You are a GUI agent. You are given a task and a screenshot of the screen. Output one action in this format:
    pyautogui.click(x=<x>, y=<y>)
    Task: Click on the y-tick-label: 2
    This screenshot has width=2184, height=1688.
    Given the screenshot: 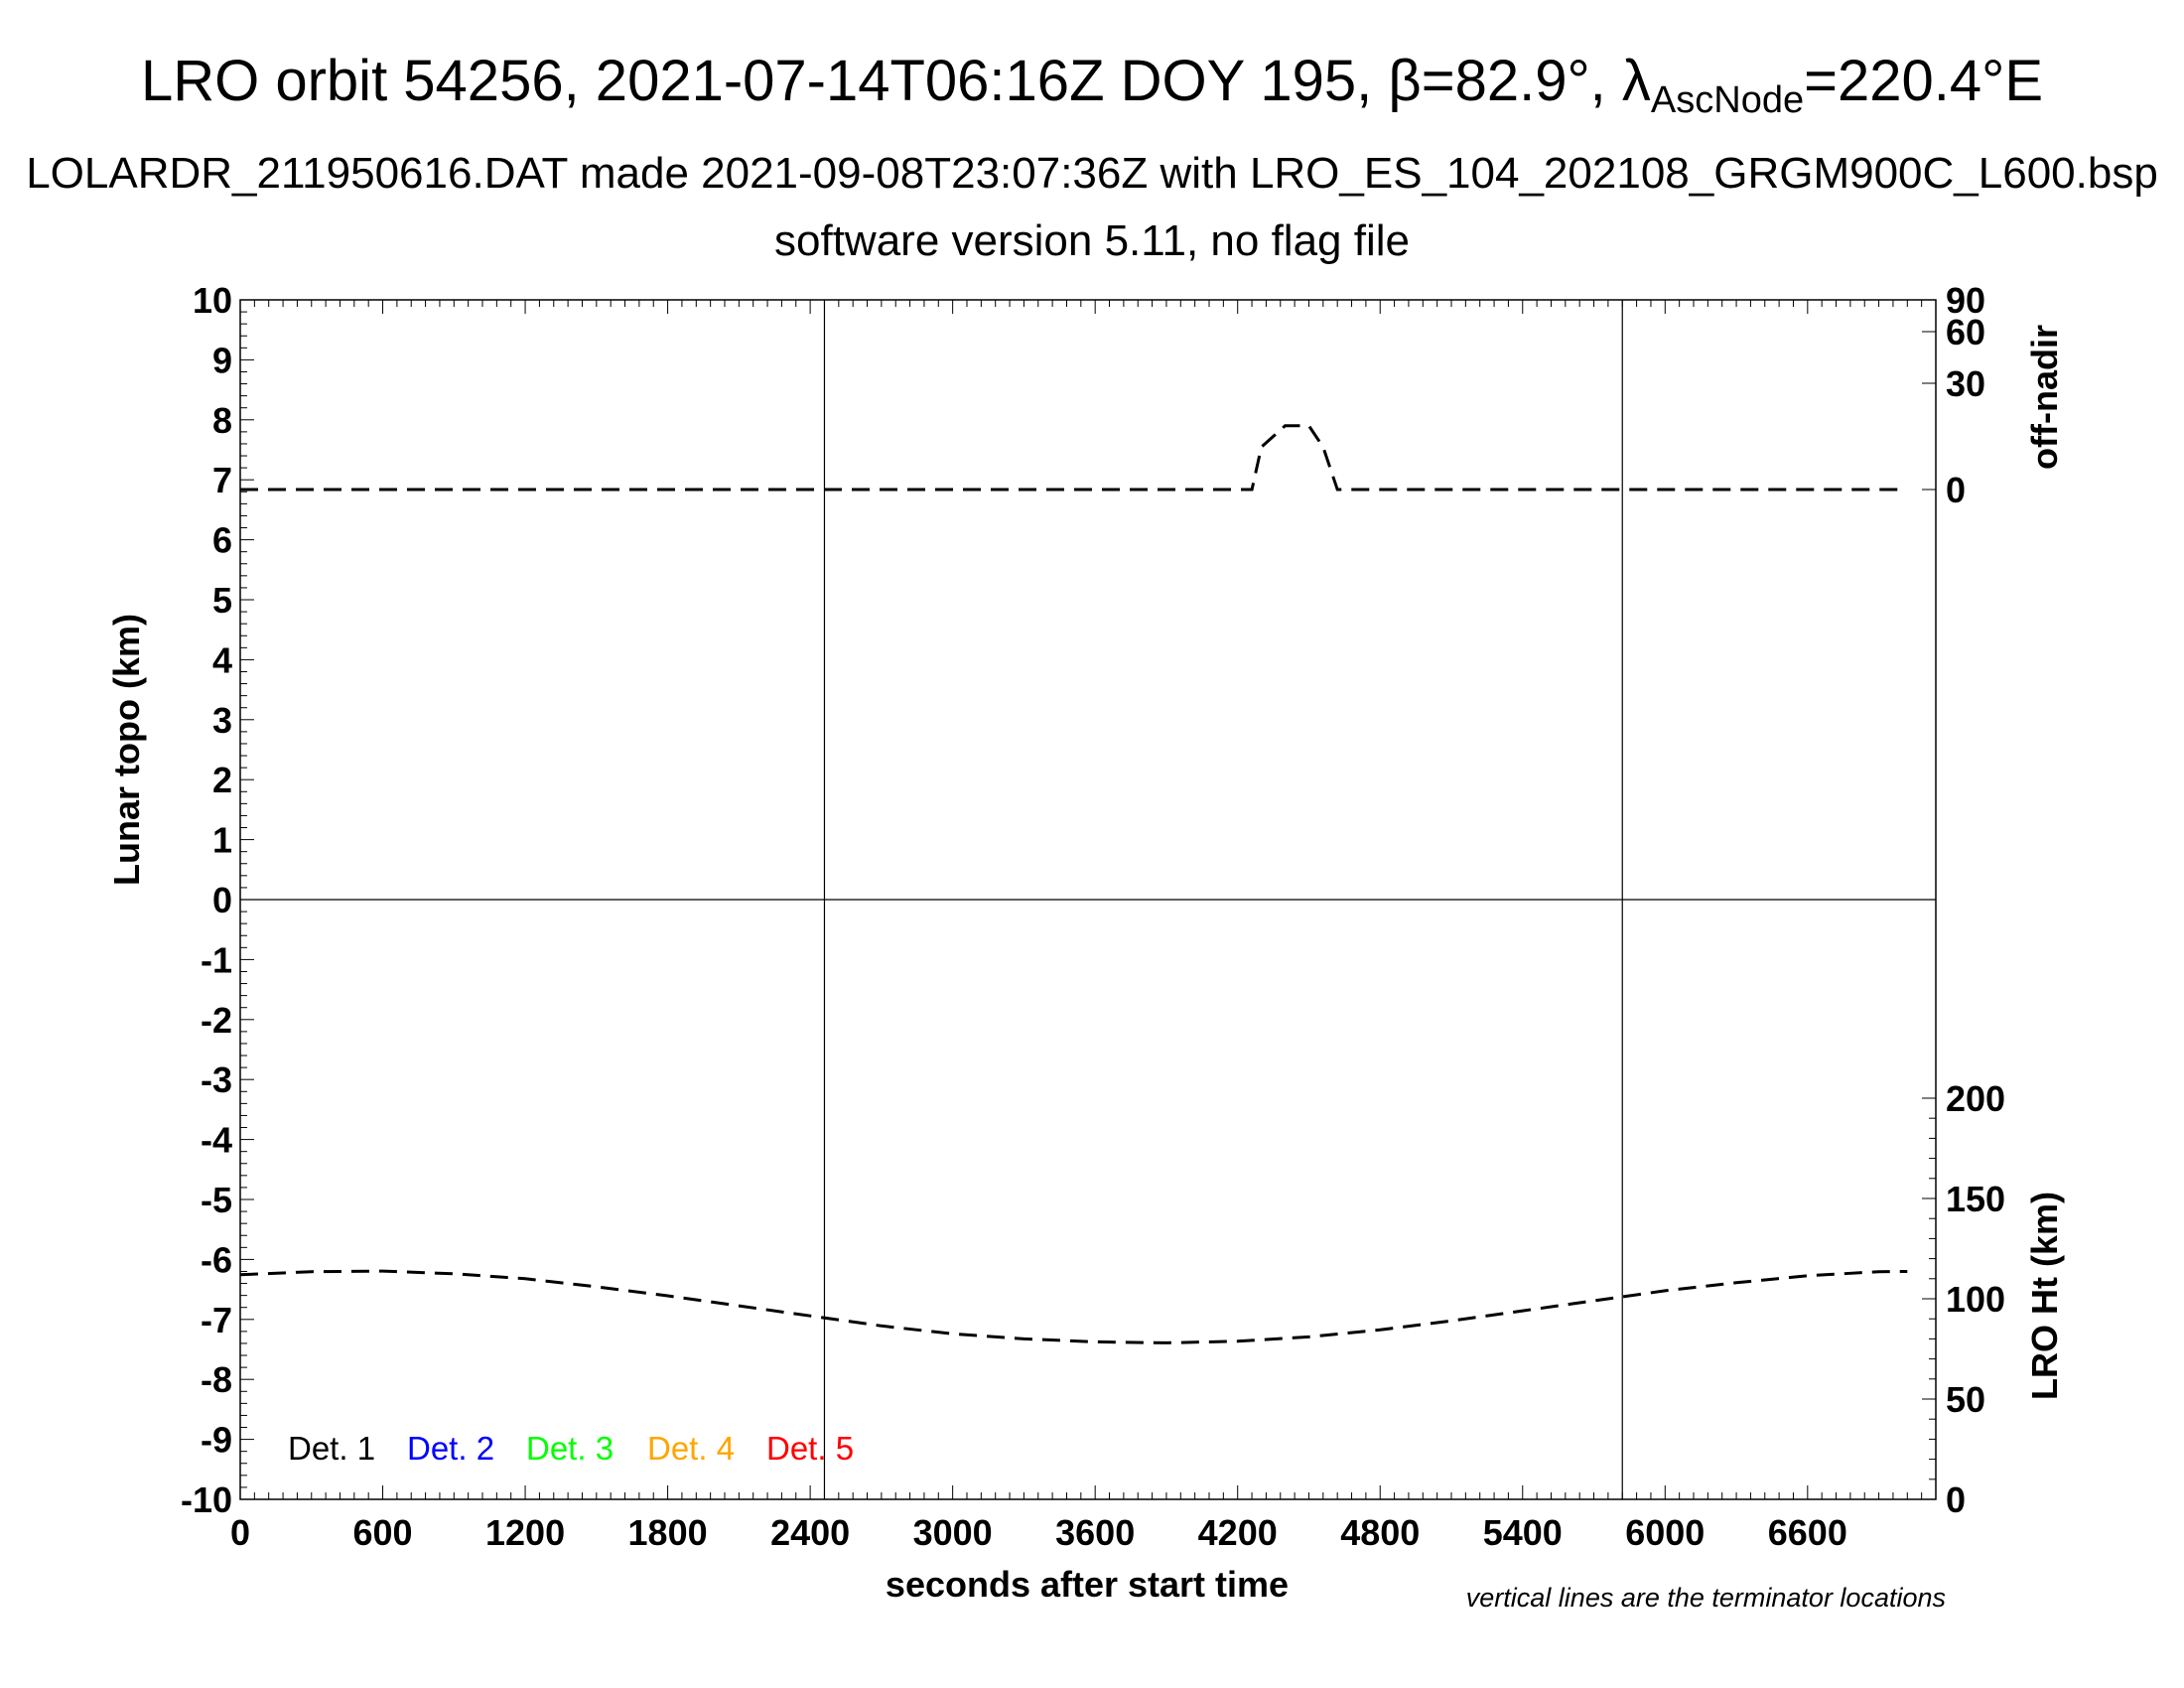 What is the action you would take?
    pyautogui.click(x=222, y=780)
    